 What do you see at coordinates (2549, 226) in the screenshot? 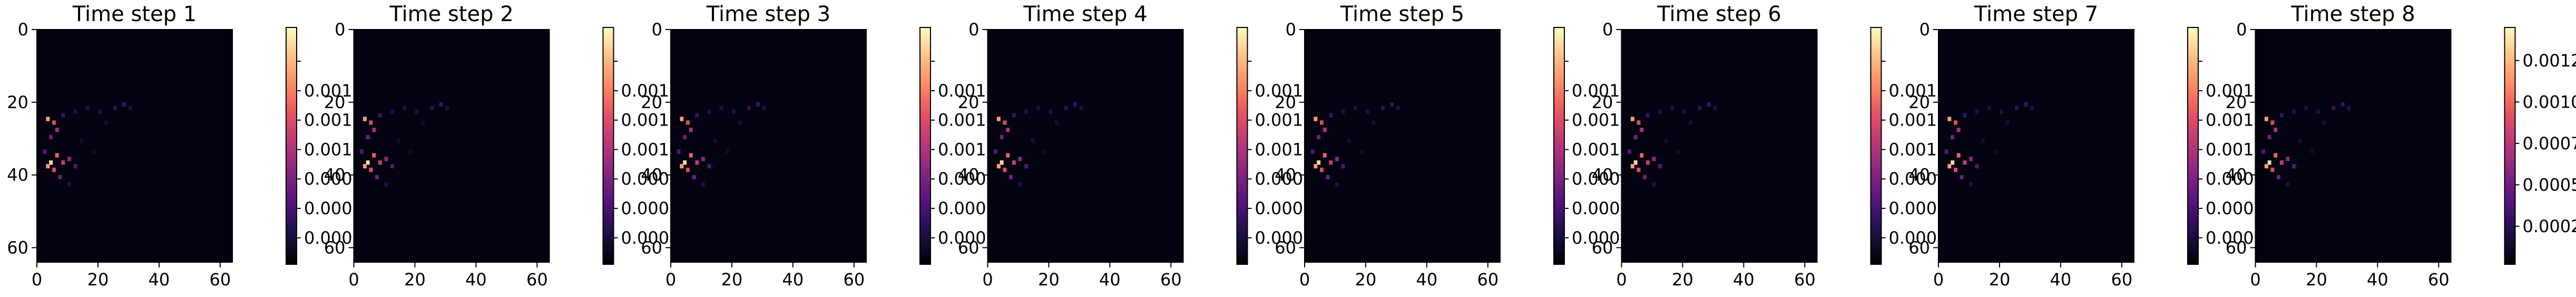
I see `colorbar-tick-label: 0.00025` at bounding box center [2549, 226].